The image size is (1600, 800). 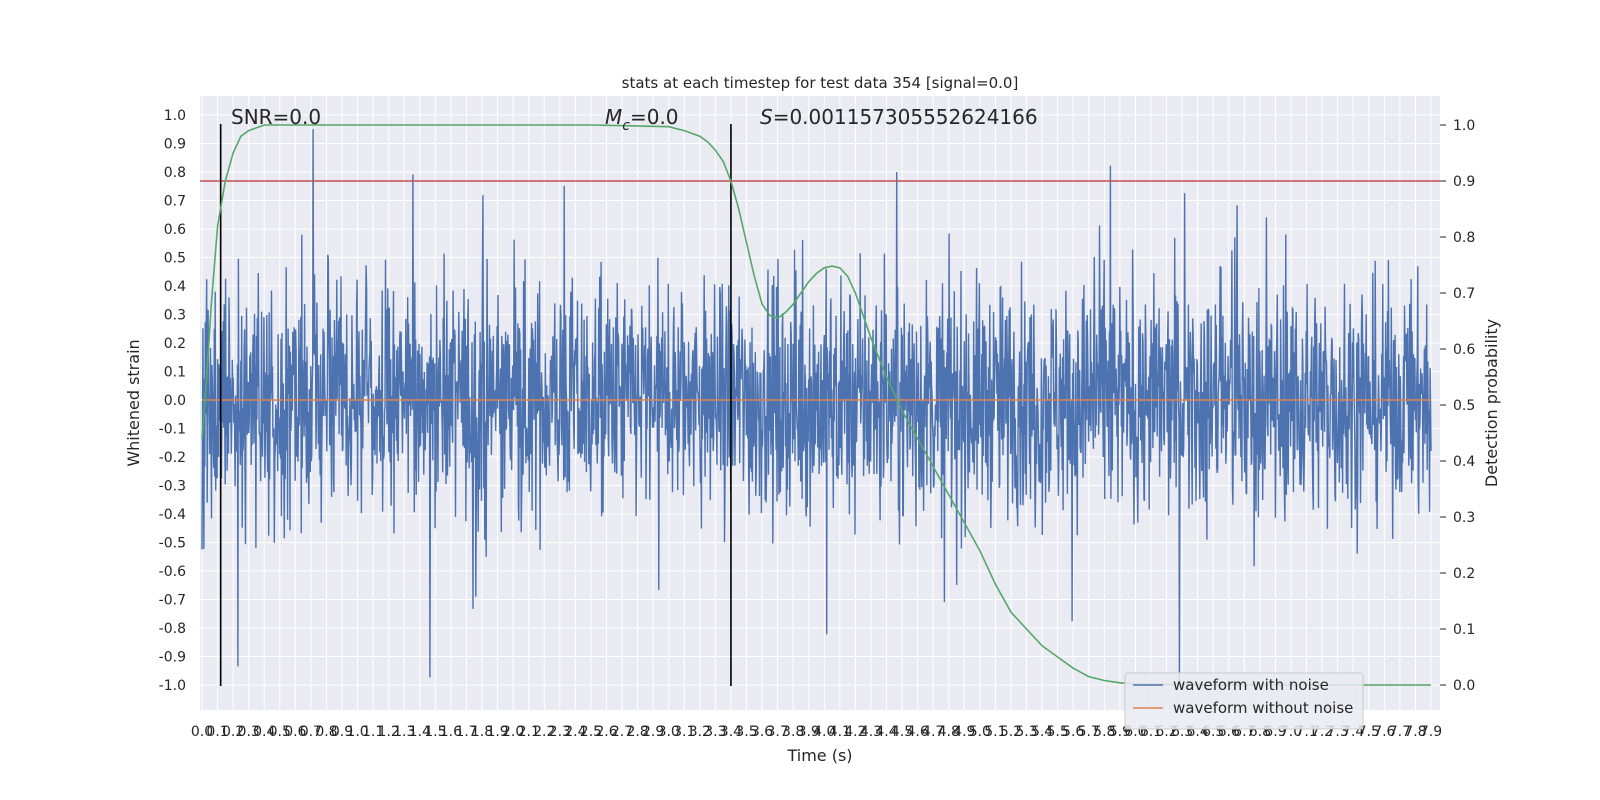 I want to click on x-tick-label: 4.9, so click(x=964, y=732).